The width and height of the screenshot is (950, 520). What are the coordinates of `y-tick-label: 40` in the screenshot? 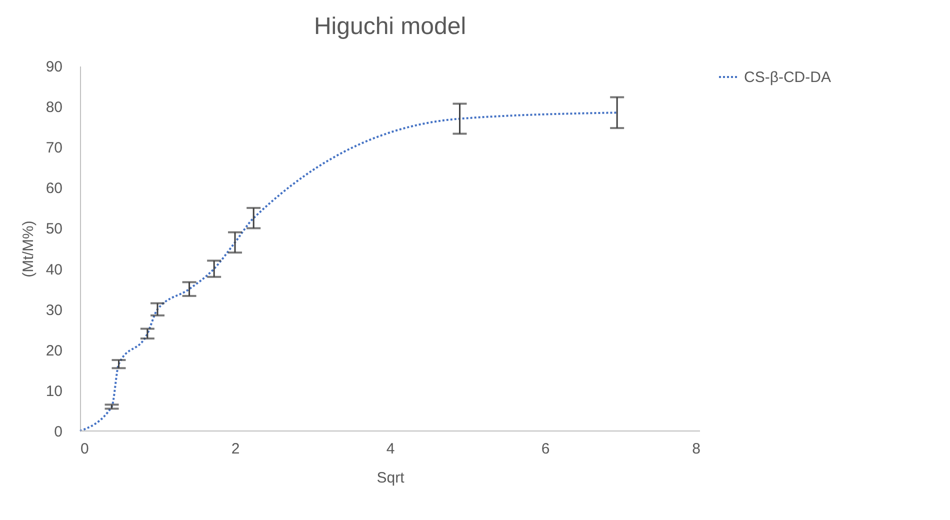 It's located at (54, 269).